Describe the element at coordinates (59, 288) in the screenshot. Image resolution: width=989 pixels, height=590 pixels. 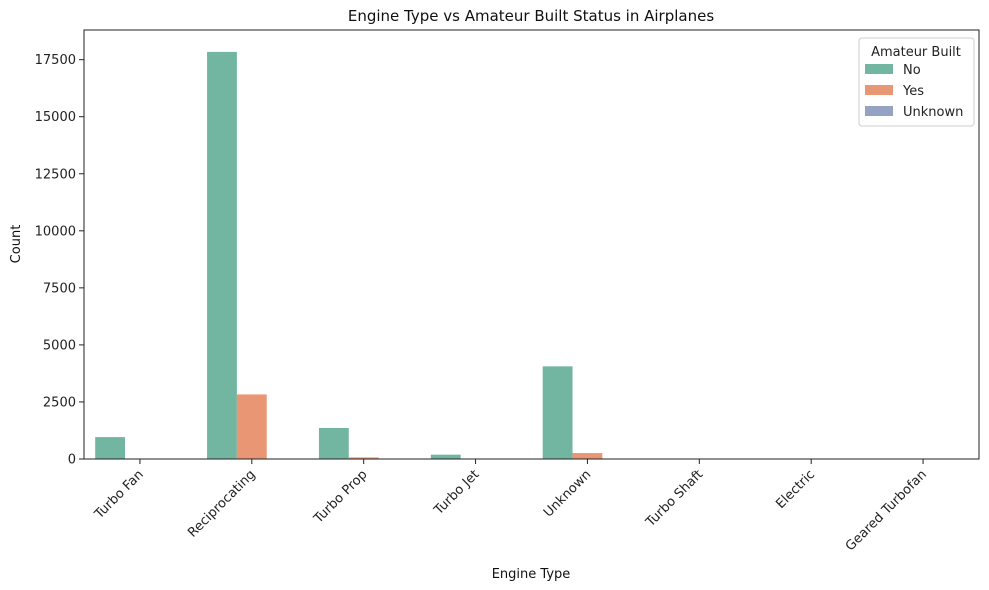
I see `y-tick-label: 7500` at that location.